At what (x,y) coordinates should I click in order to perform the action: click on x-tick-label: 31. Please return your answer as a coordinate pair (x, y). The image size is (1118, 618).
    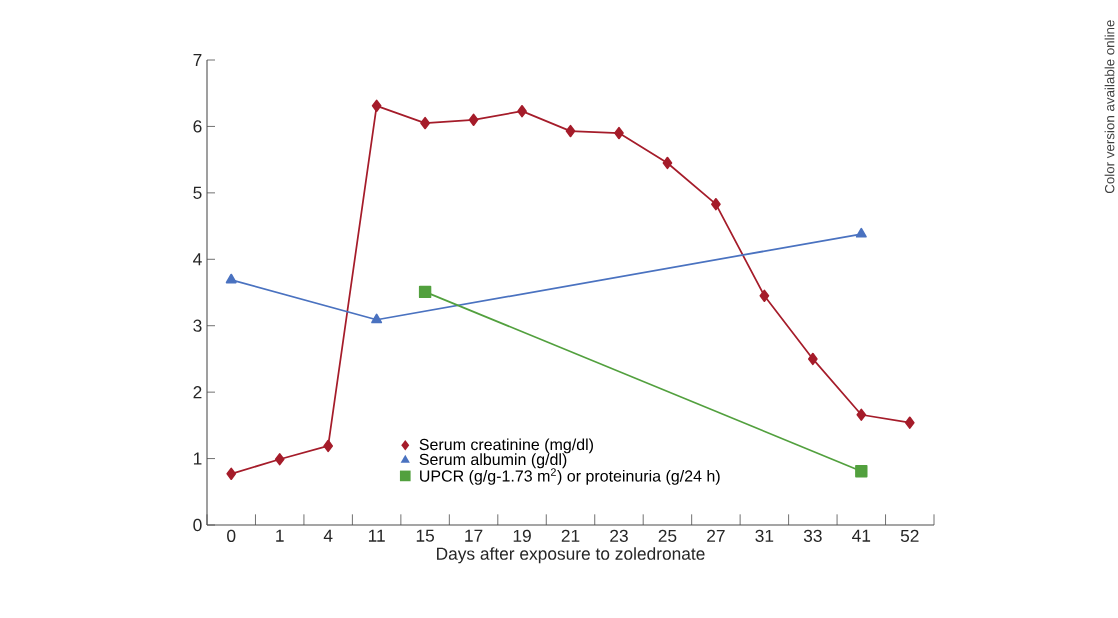
    Looking at the image, I should click on (764, 535).